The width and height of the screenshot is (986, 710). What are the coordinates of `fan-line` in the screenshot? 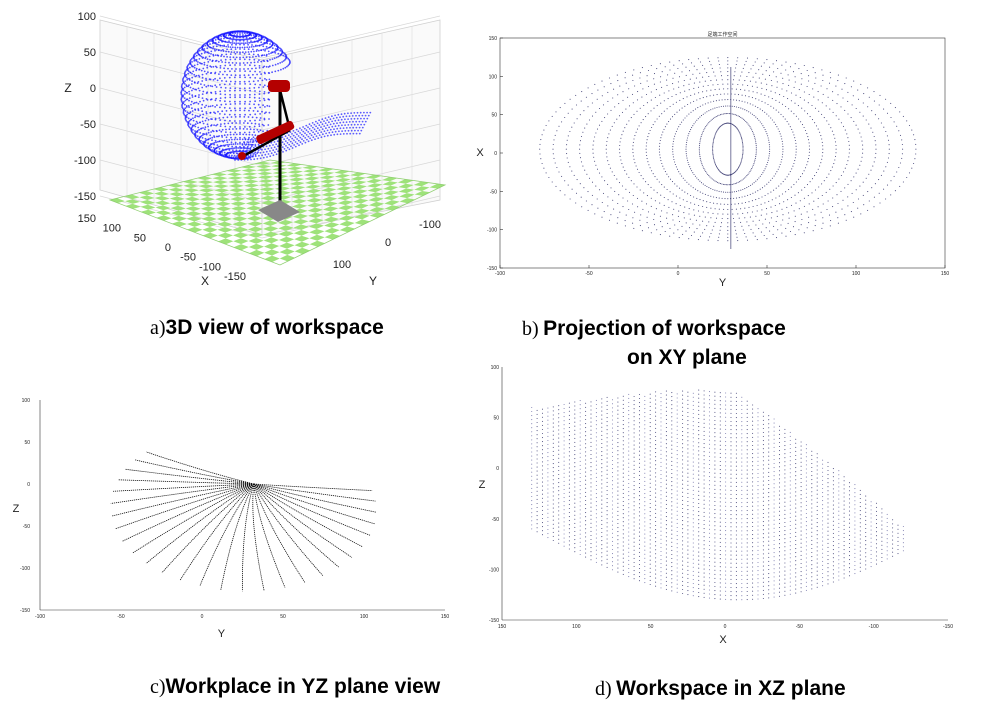 It's located at (200, 468).